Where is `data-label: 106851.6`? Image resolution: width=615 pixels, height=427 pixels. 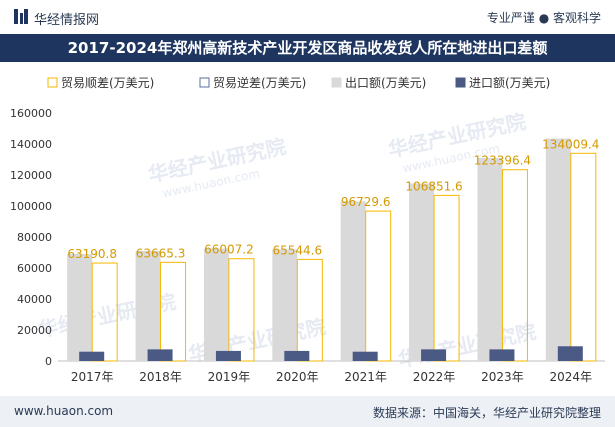 data-label: 106851.6 is located at coordinates (433, 186).